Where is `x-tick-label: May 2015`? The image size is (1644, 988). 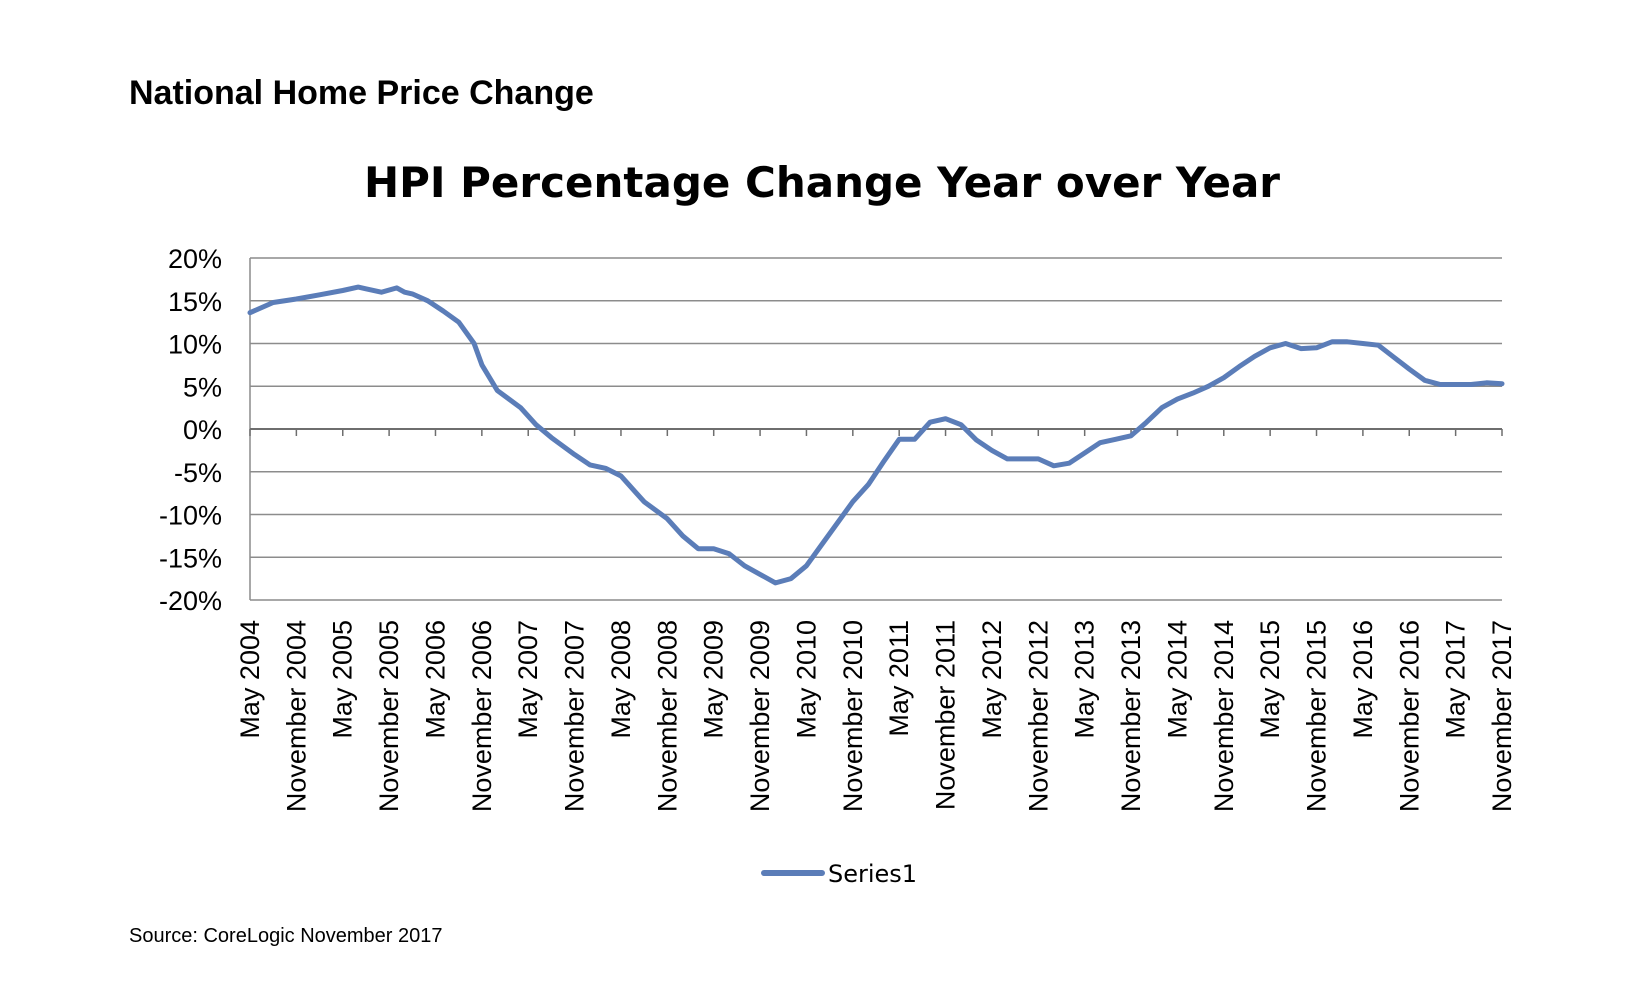
x-tick-label: May 2015 is located at coordinates (1270, 679).